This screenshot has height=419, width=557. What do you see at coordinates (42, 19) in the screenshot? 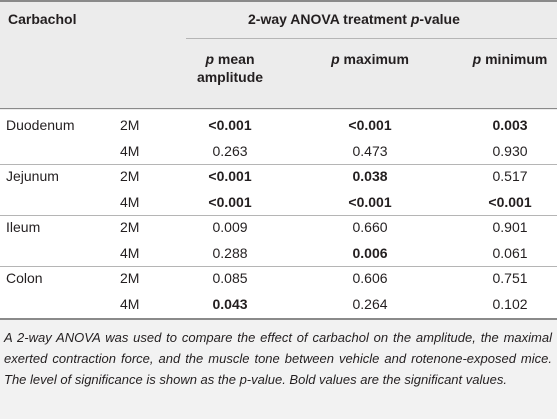
I see `row-label-header: Carbachol` at bounding box center [42, 19].